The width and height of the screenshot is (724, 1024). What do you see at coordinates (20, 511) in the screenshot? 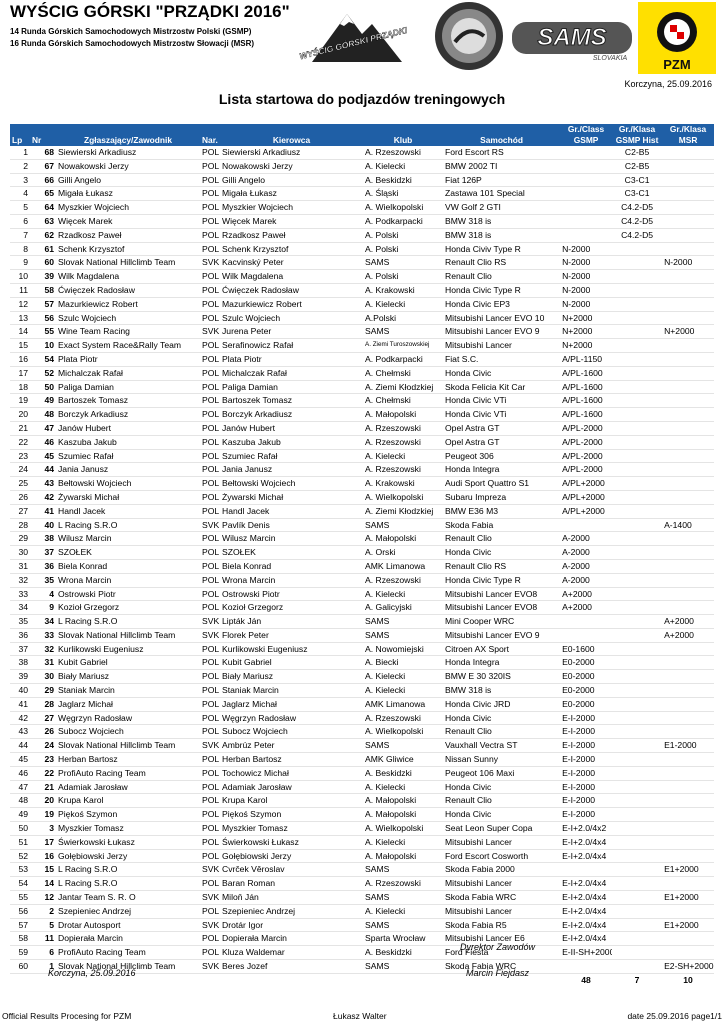
I see `table-cell: 27` at bounding box center [20, 511].